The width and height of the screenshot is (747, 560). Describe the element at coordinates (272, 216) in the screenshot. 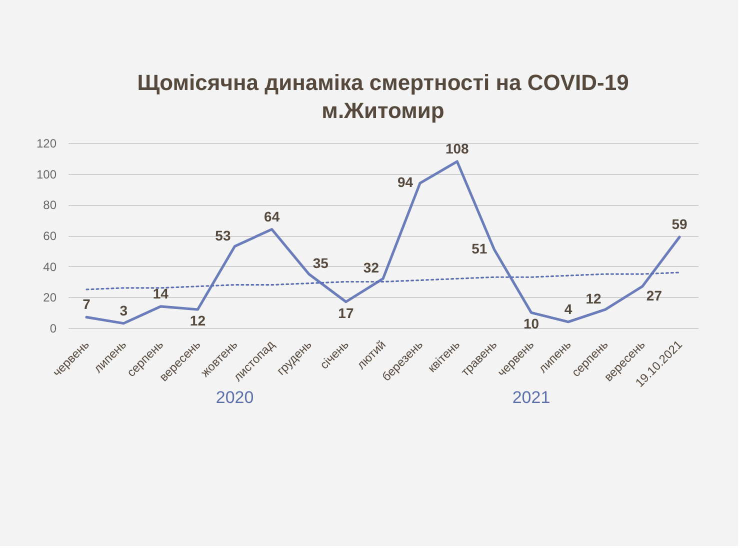

I see `data-label: 64` at that location.